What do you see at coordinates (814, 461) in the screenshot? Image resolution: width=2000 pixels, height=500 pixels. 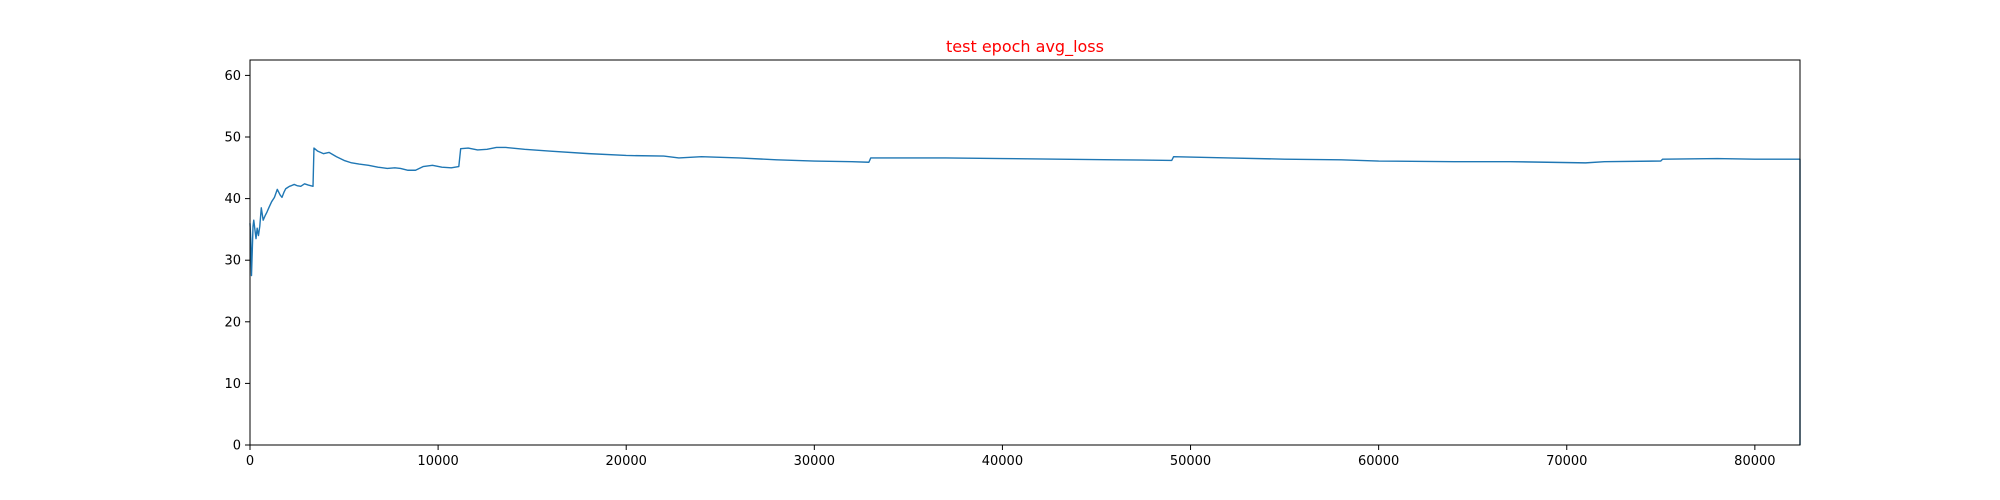 I see `x-tick-label: 30000` at bounding box center [814, 461].